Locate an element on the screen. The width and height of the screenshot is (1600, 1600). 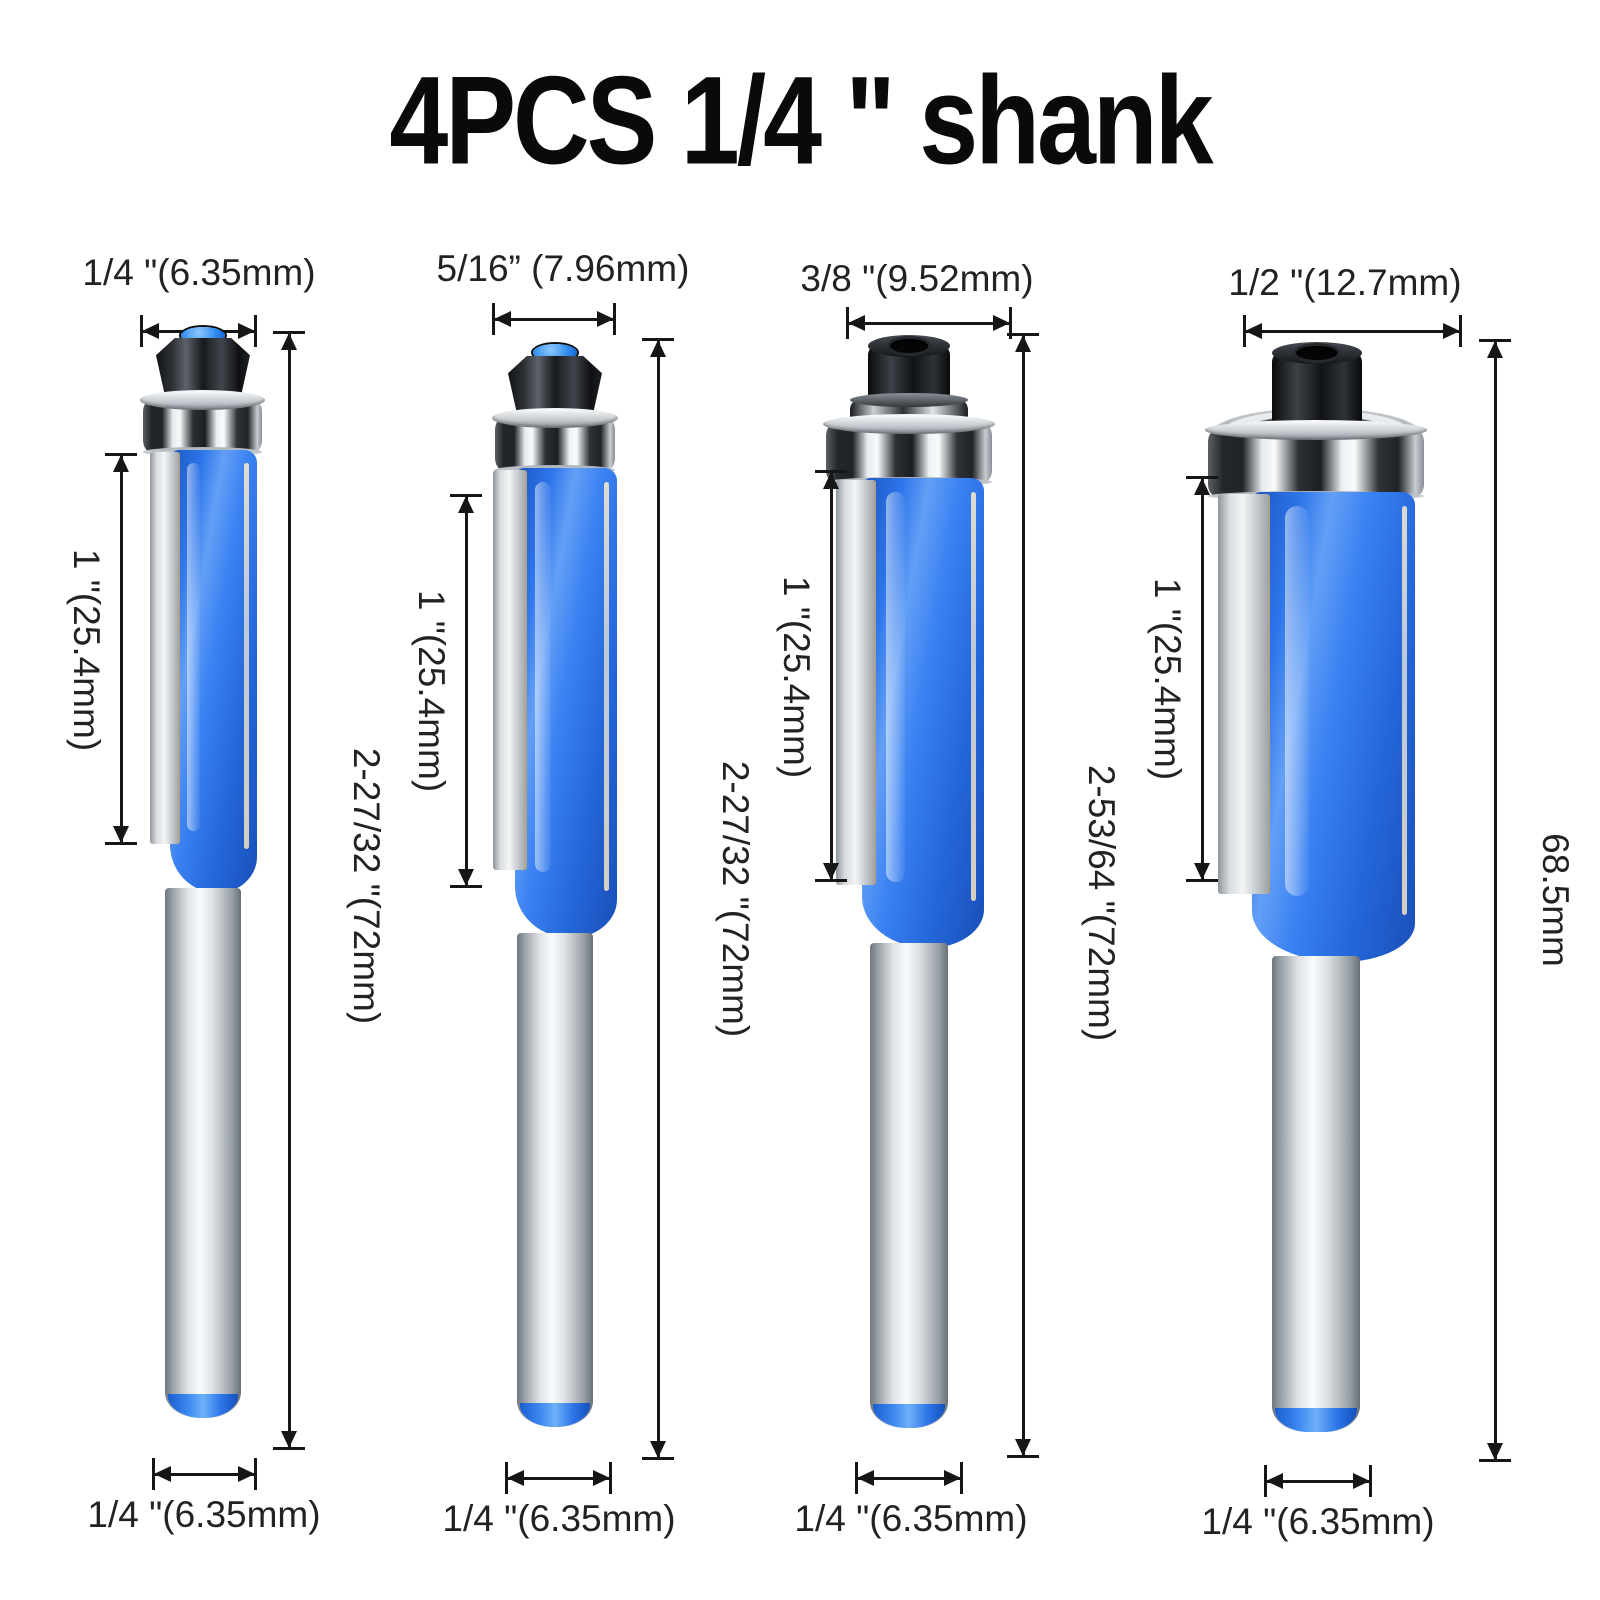
bit1-cutter-body is located at coordinates (213, 671).